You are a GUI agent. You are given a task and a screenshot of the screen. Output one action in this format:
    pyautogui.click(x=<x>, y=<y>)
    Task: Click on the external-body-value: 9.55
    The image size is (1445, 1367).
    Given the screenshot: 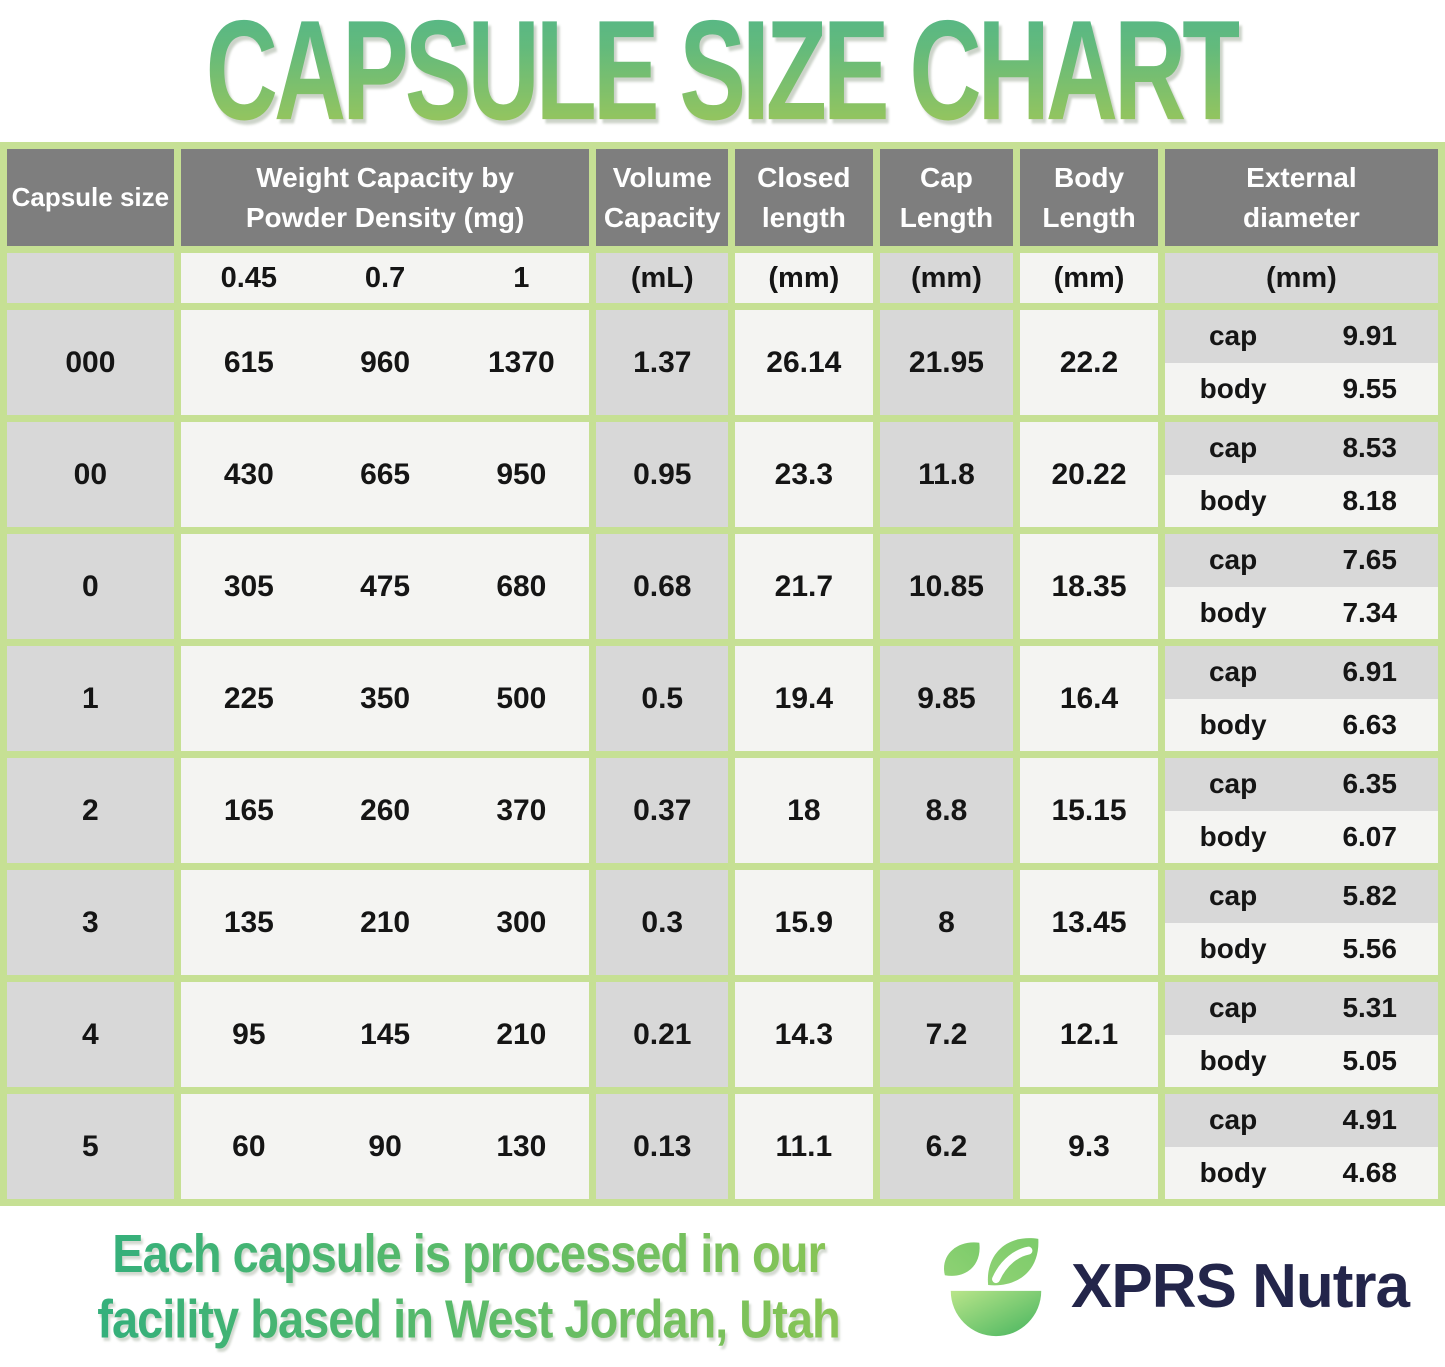 What is the action you would take?
    pyautogui.click(x=1369, y=388)
    